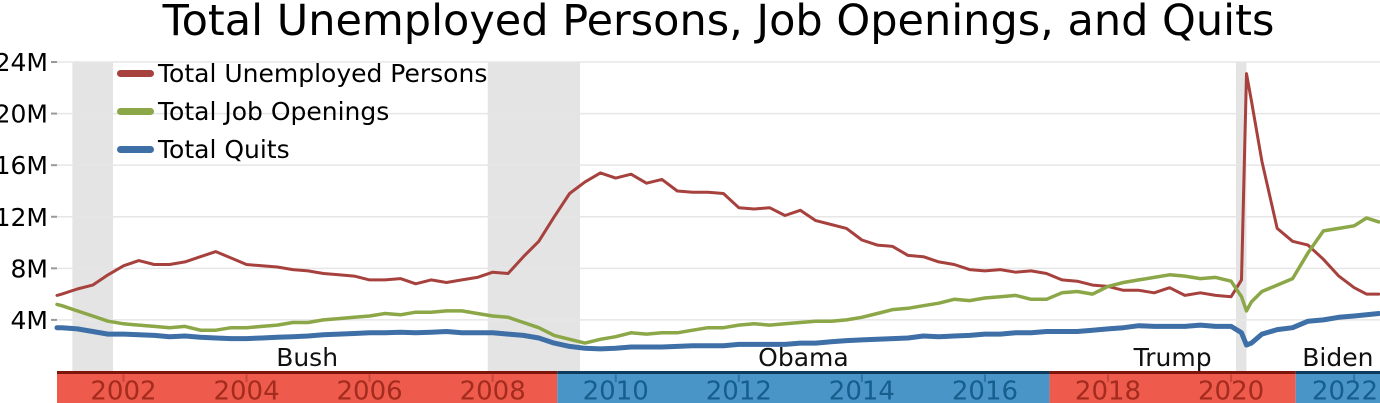 This screenshot has width=1380, height=403. Describe the element at coordinates (135, 111) in the screenshot. I see `legend-swatch-job-openings-icon` at that location.